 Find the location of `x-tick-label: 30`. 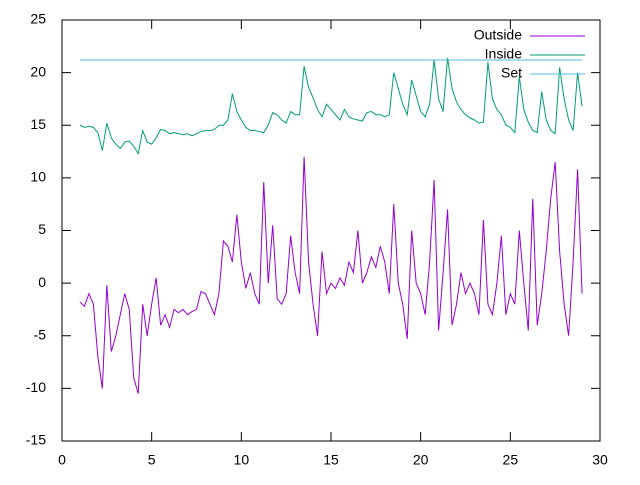

x-tick-label: 30 is located at coordinates (600, 460).